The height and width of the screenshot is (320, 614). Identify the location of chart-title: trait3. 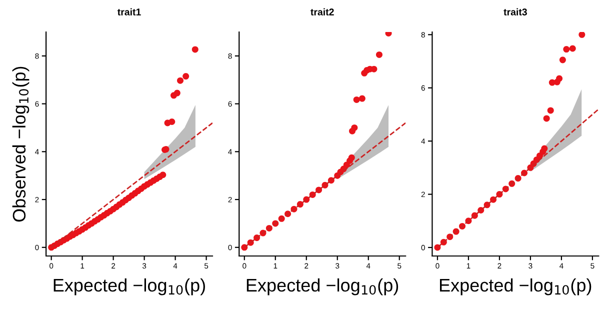
(515, 12).